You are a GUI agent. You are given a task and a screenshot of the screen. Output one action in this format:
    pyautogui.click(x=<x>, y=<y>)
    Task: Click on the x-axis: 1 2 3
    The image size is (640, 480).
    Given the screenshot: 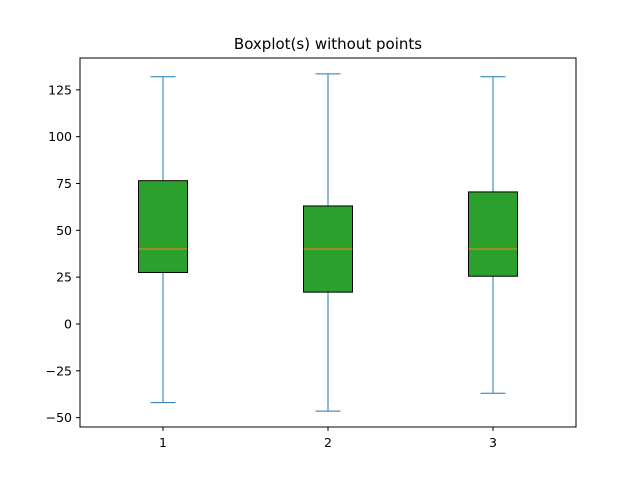 What is the action you would take?
    pyautogui.click(x=328, y=438)
    